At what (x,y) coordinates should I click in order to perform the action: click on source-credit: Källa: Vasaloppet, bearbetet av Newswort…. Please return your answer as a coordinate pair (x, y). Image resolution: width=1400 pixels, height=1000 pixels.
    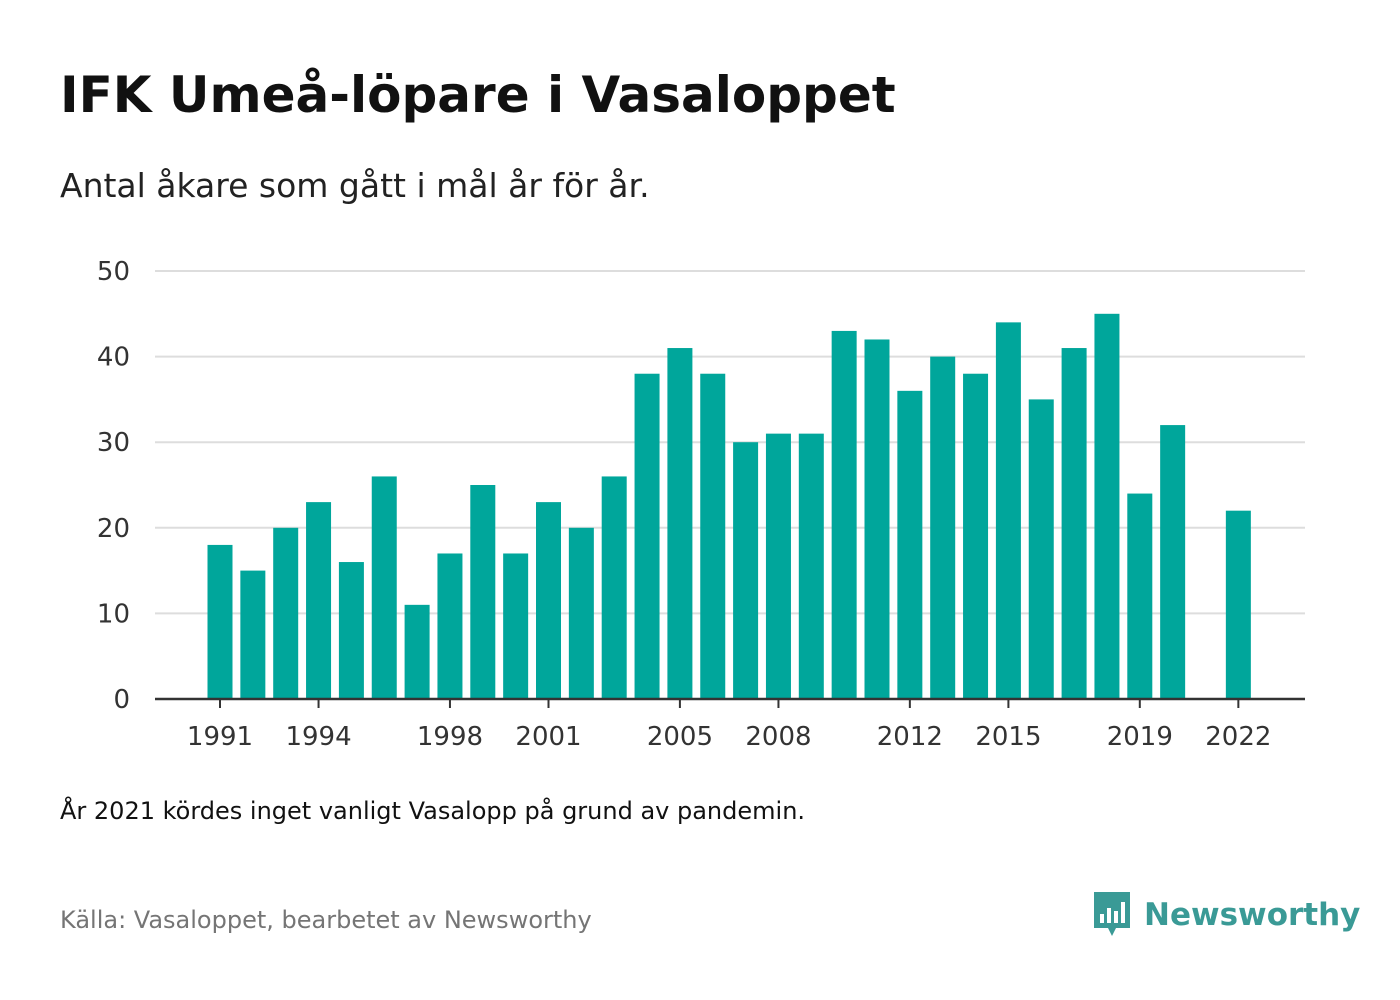
    Looking at the image, I should click on (326, 920).